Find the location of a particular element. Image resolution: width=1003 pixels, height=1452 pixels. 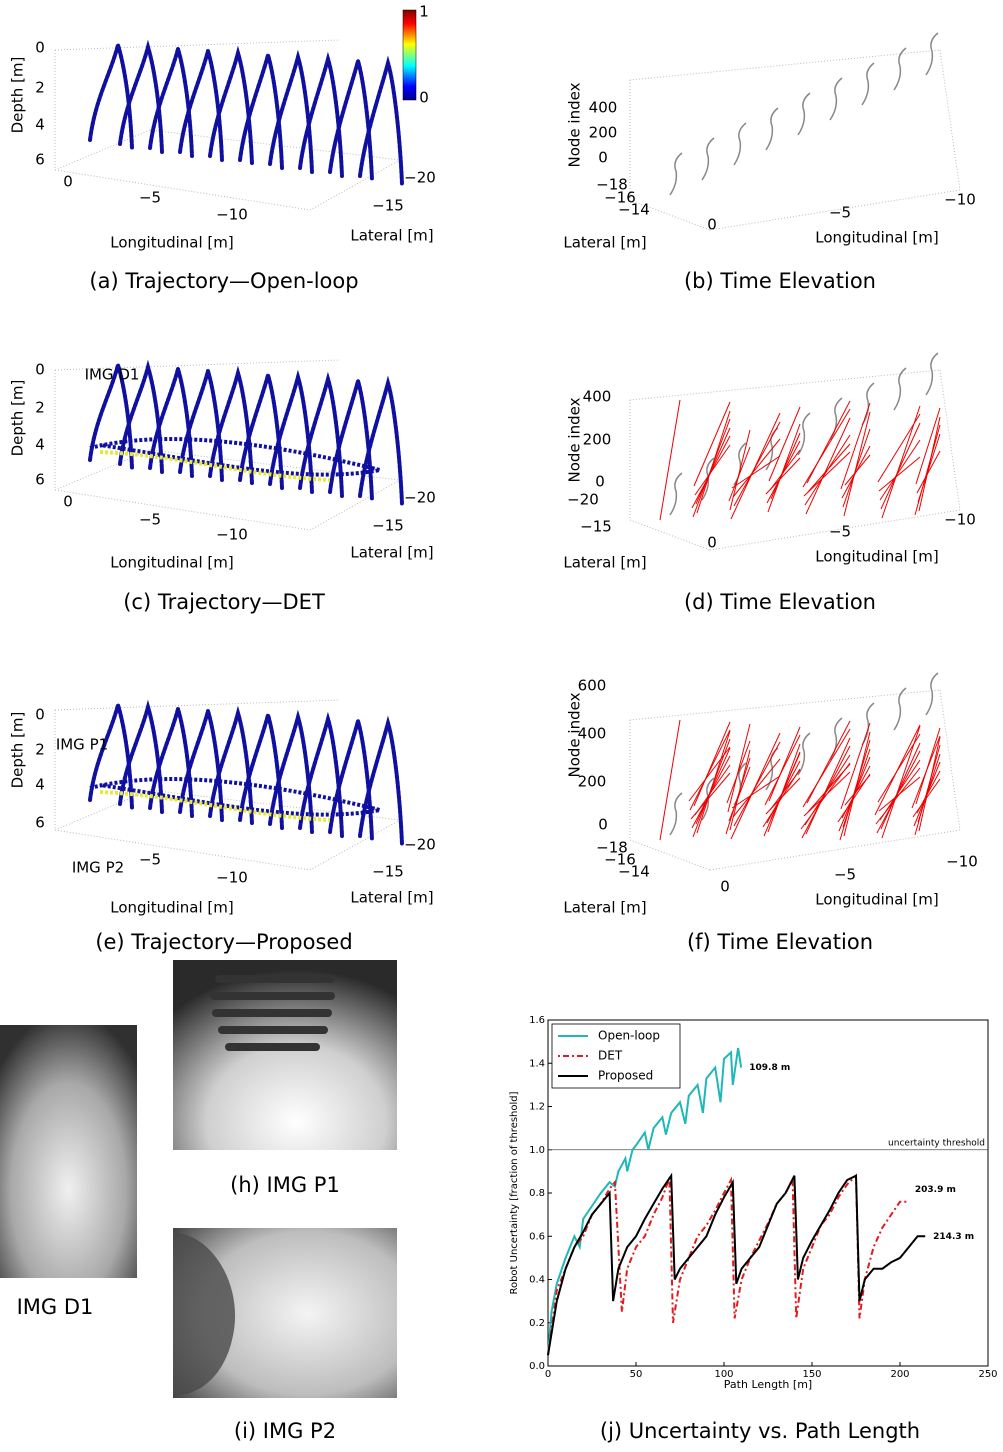

y-tick-label: 1.6 is located at coordinates (537, 1020).